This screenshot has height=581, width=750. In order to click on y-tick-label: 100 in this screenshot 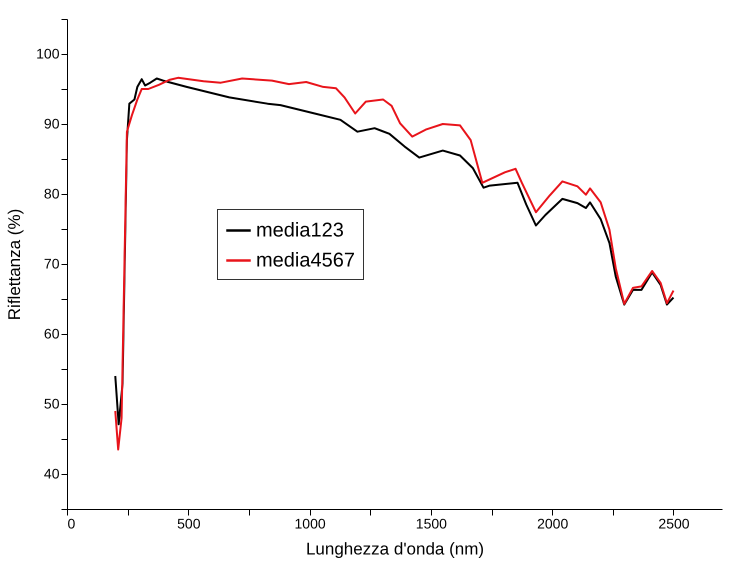, I will do `click(48, 54)`.